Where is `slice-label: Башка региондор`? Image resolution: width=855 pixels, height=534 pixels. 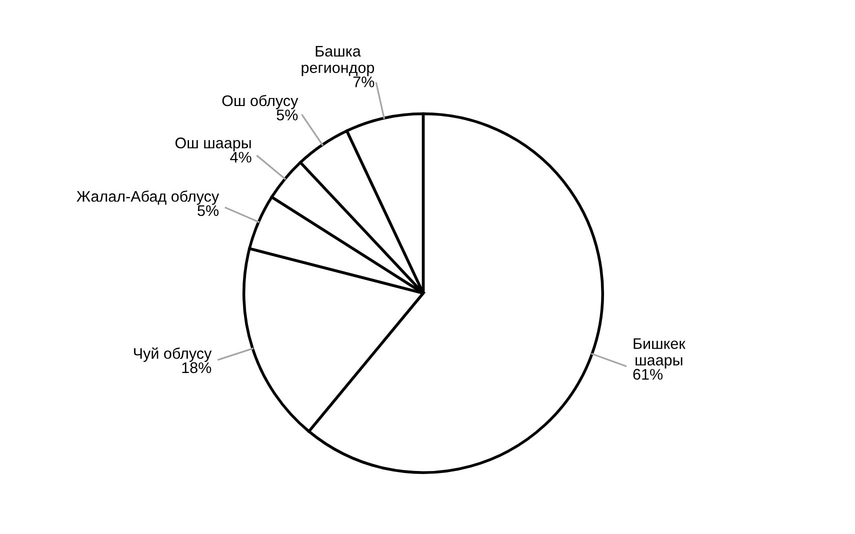
slice-label: Башка региондор is located at coordinates (338, 61).